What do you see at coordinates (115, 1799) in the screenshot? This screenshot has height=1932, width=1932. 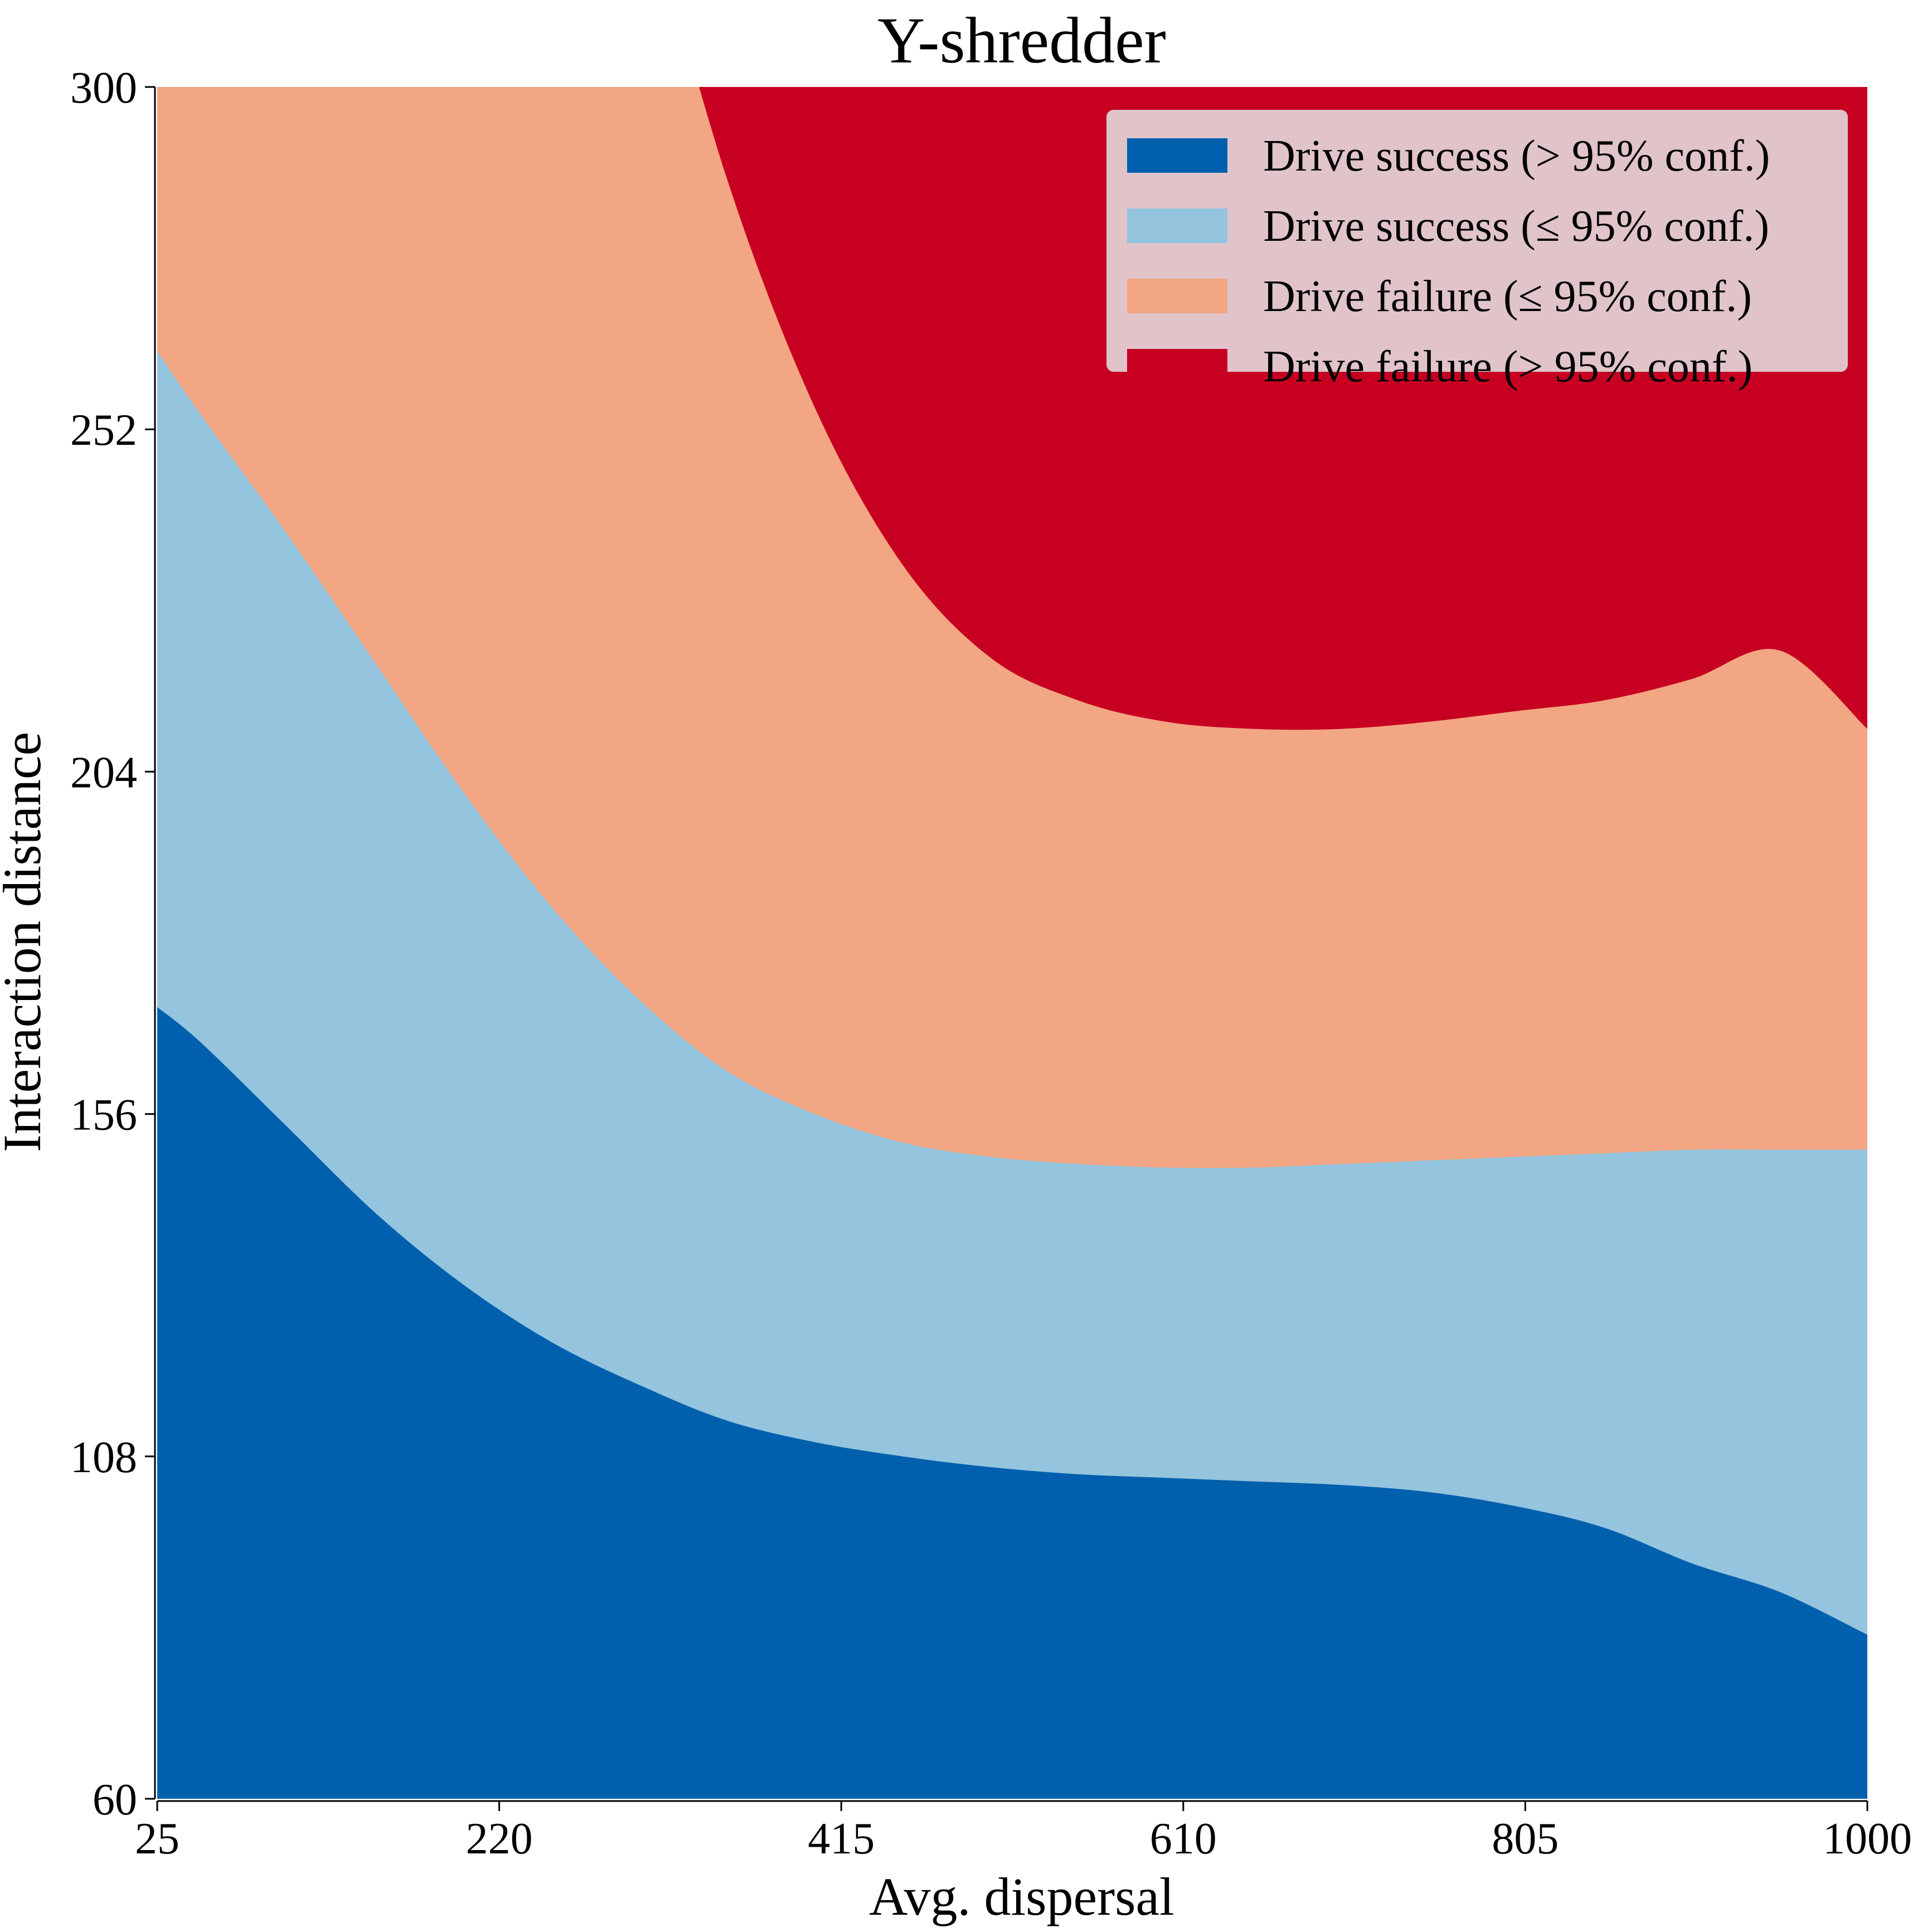 I see `y-tick-label: 60` at bounding box center [115, 1799].